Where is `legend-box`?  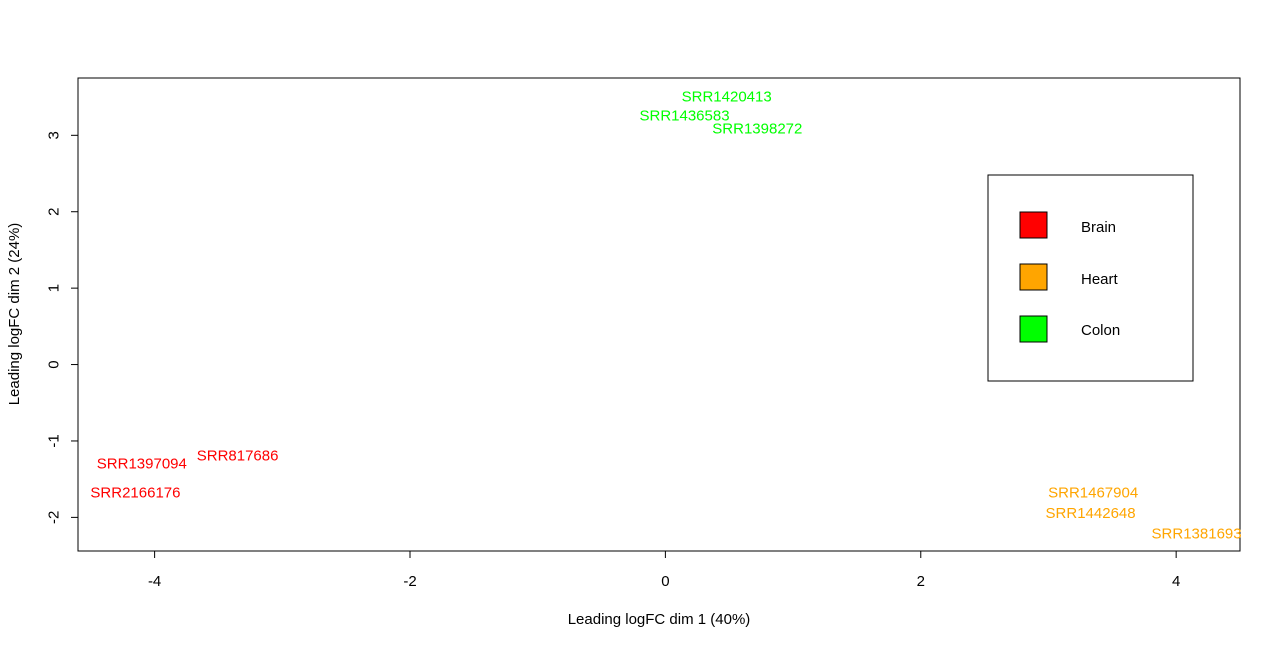
legend-box is located at coordinates (1090, 278).